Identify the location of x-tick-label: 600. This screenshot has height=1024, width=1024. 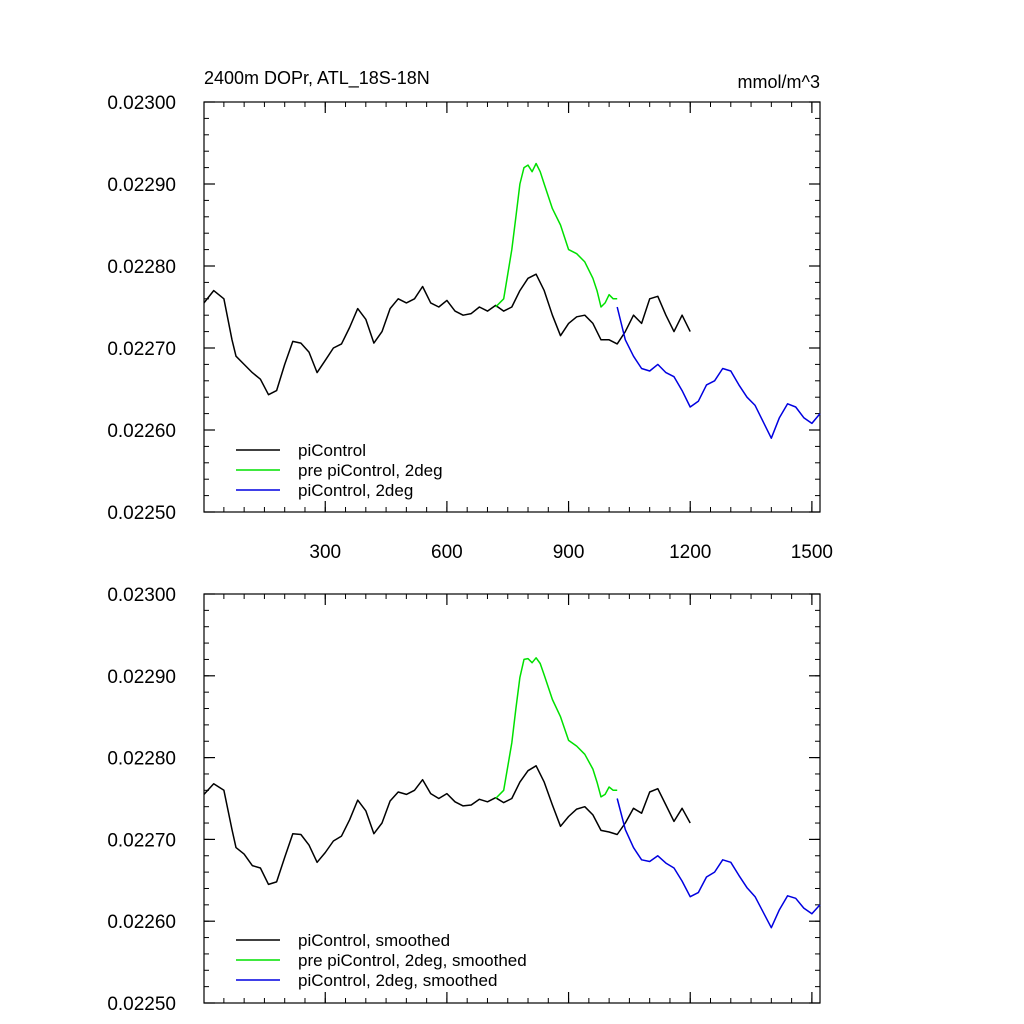
(447, 552).